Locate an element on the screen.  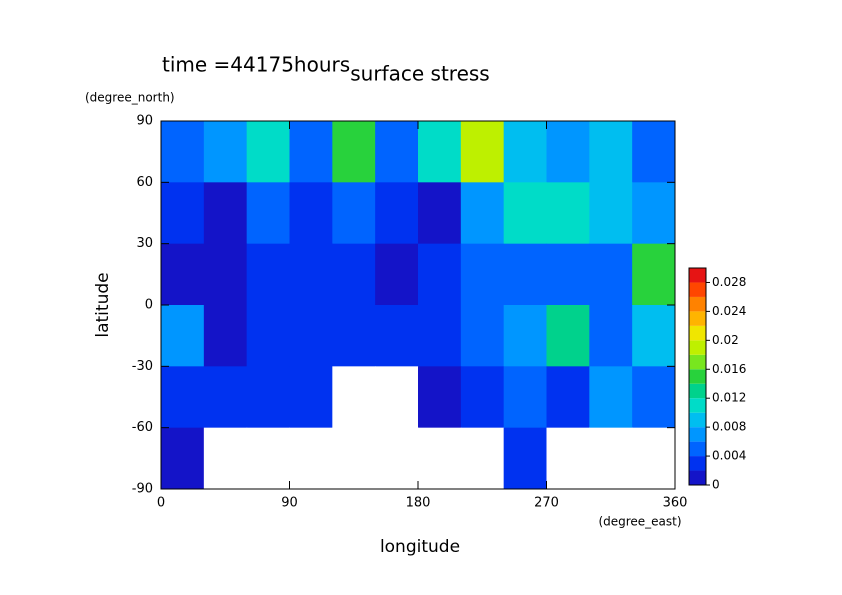
colorbar-tick-label: 0.016 is located at coordinates (729, 369).